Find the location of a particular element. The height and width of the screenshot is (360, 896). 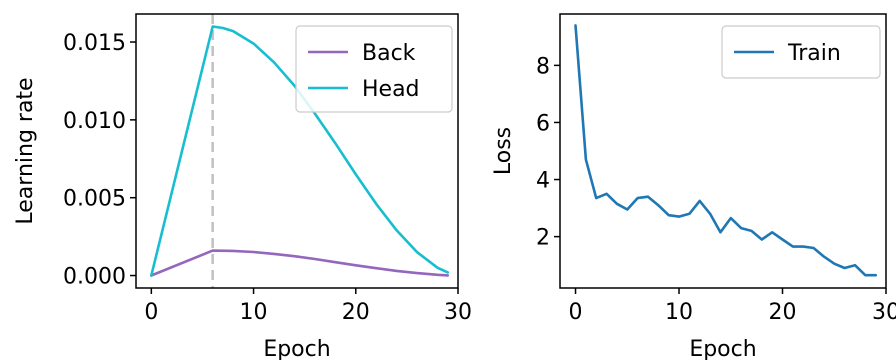

legend-label-back: Back is located at coordinates (389, 53).